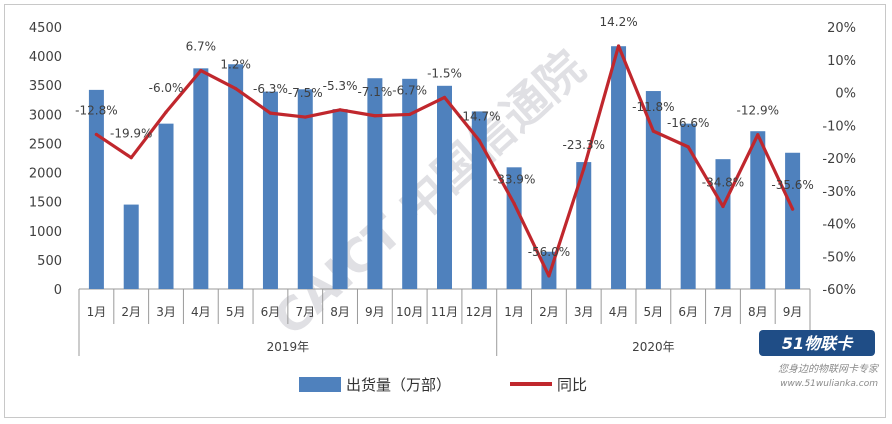  I want to click on right-axis-tick-label: -40%, so click(839, 225).